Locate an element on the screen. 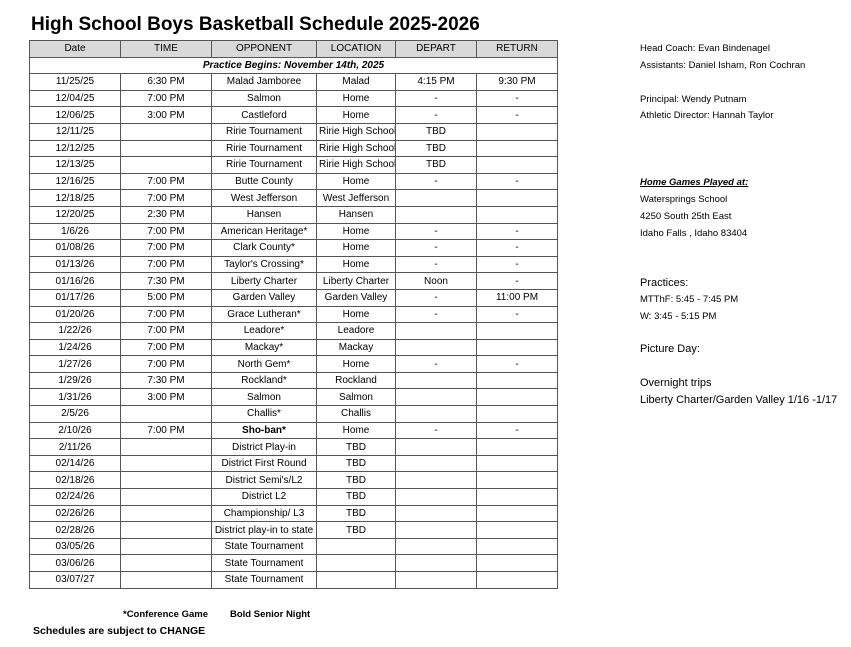 The width and height of the screenshot is (851, 647). column-header: OPPONENT is located at coordinates (264, 49).